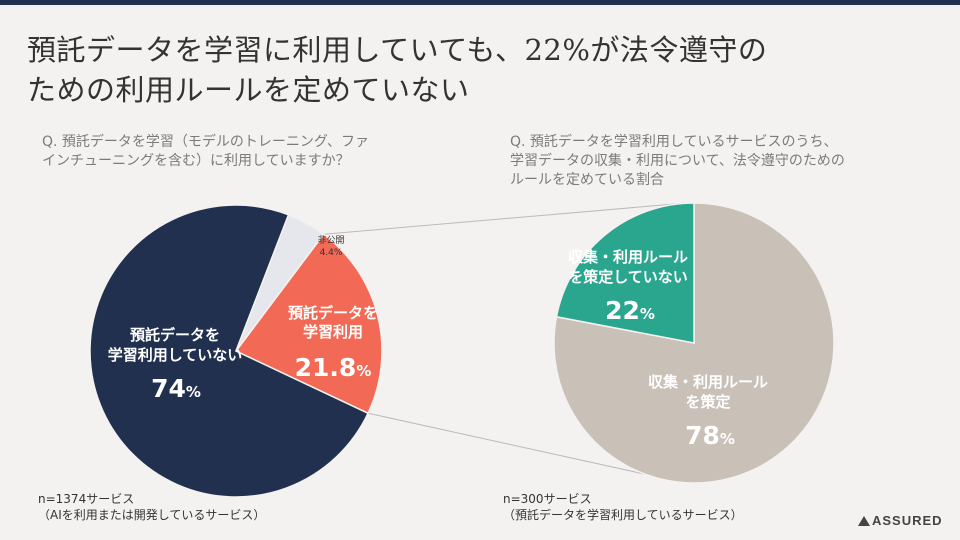 This screenshot has width=960, height=540. What do you see at coordinates (505, 218) in the screenshot?
I see `connector-line-top` at bounding box center [505, 218].